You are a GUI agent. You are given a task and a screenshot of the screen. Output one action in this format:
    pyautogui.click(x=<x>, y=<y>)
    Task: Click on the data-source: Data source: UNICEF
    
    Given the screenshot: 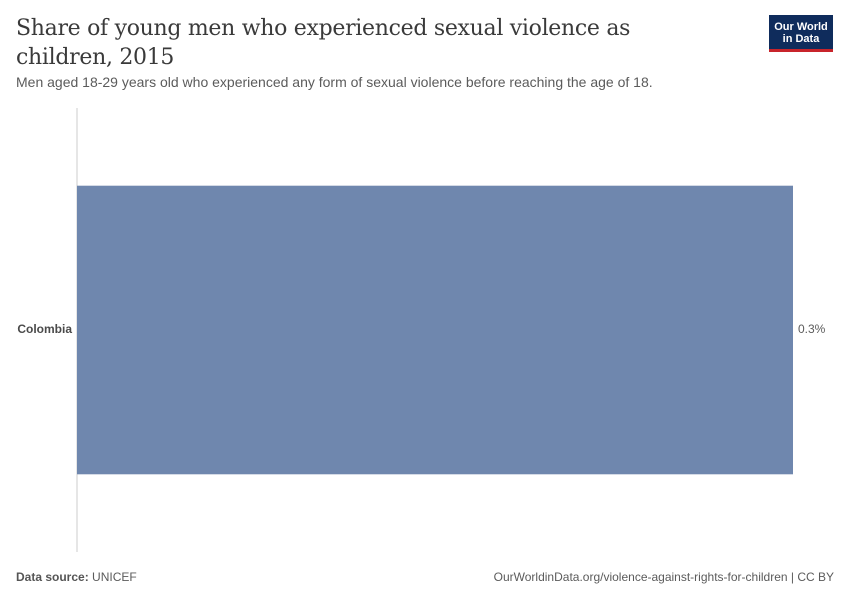 What is the action you would take?
    pyautogui.click(x=76, y=577)
    